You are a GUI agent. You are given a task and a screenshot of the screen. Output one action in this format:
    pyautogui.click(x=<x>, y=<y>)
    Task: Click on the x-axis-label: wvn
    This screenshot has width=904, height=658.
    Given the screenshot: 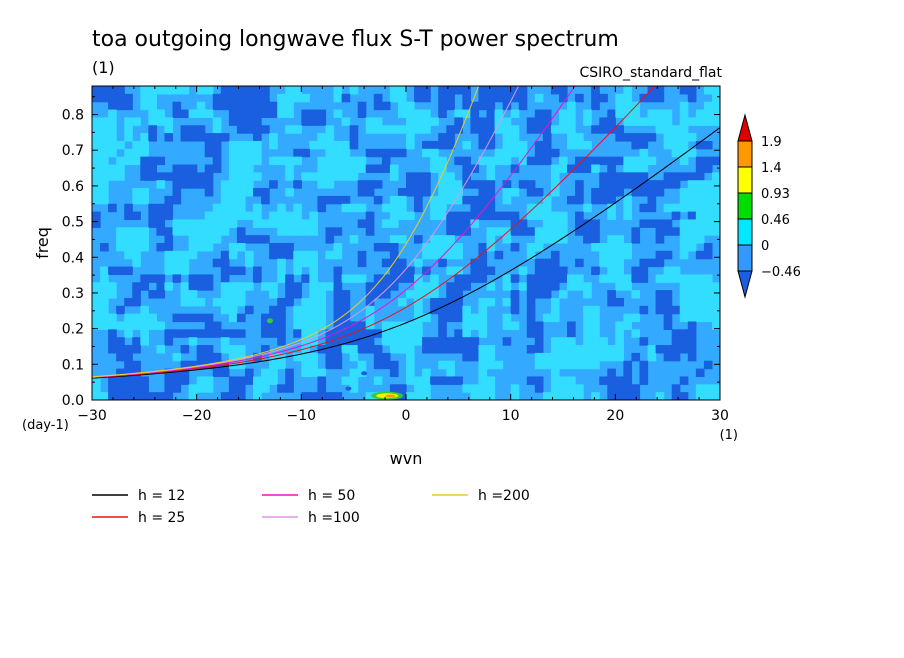 What is the action you would take?
    pyautogui.click(x=406, y=458)
    